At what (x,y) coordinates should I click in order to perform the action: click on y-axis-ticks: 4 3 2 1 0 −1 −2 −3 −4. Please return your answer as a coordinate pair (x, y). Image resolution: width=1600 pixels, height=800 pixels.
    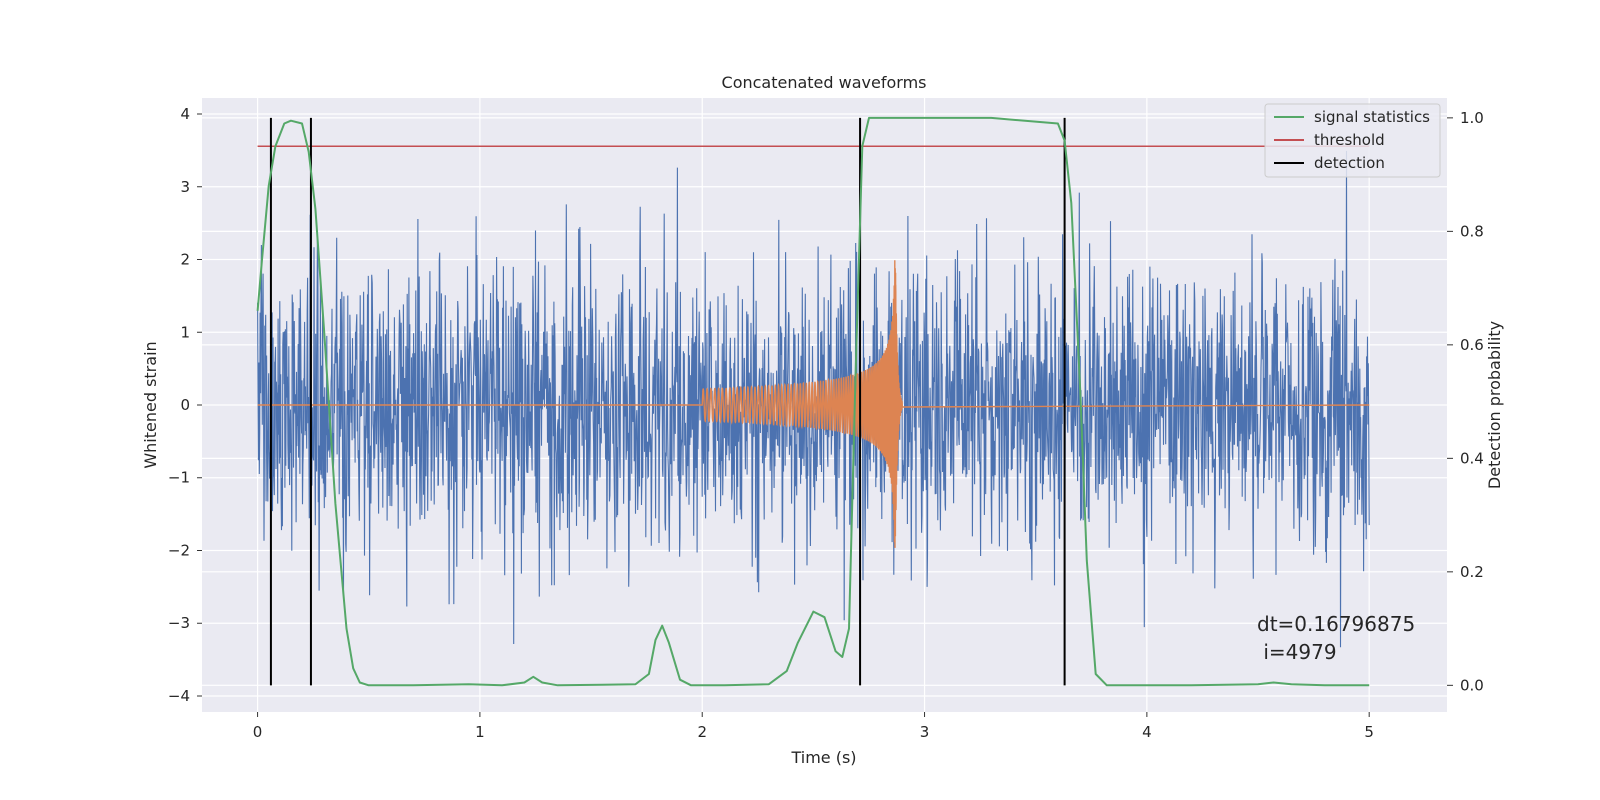
    Looking at the image, I should click on (185, 405).